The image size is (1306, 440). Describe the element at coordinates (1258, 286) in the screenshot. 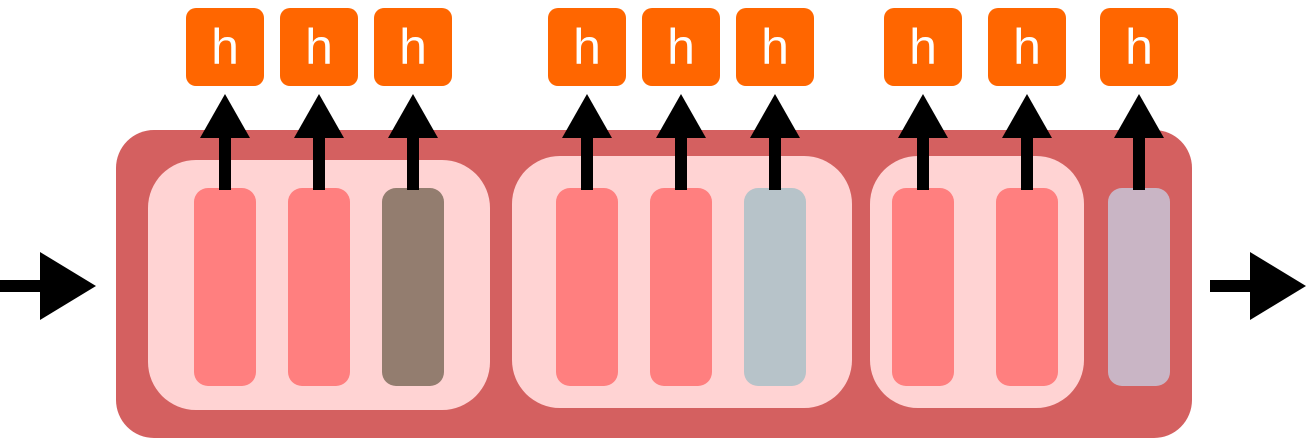

I see `output-arrow` at that location.